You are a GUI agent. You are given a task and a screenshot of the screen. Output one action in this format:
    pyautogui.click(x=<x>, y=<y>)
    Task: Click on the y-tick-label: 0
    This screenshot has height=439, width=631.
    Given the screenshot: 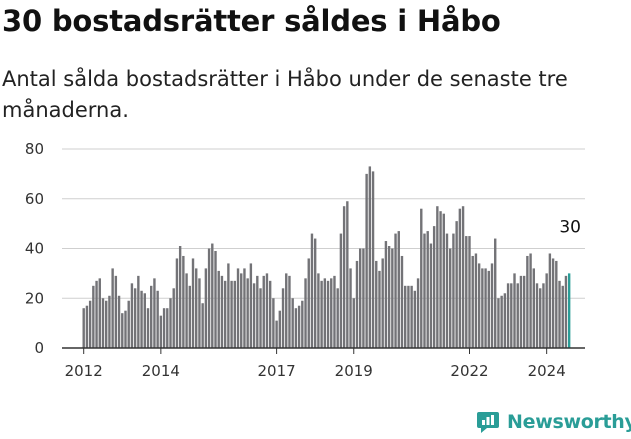 What is the action you would take?
    pyautogui.click(x=39, y=348)
    